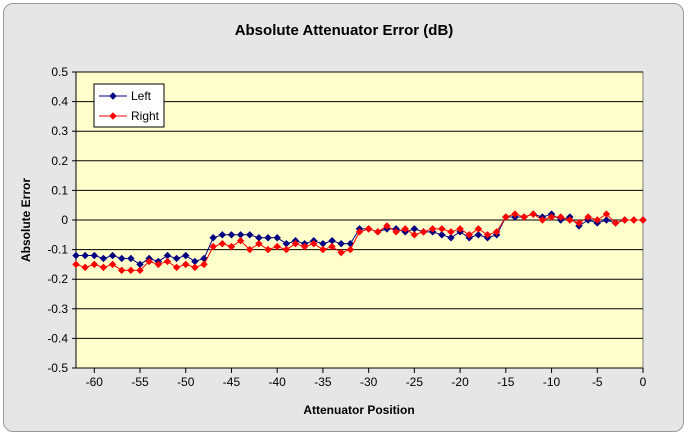 The width and height of the screenshot is (689, 437). What do you see at coordinates (358, 410) in the screenshot?
I see `x-axis-label: Attenuator Position` at bounding box center [358, 410].